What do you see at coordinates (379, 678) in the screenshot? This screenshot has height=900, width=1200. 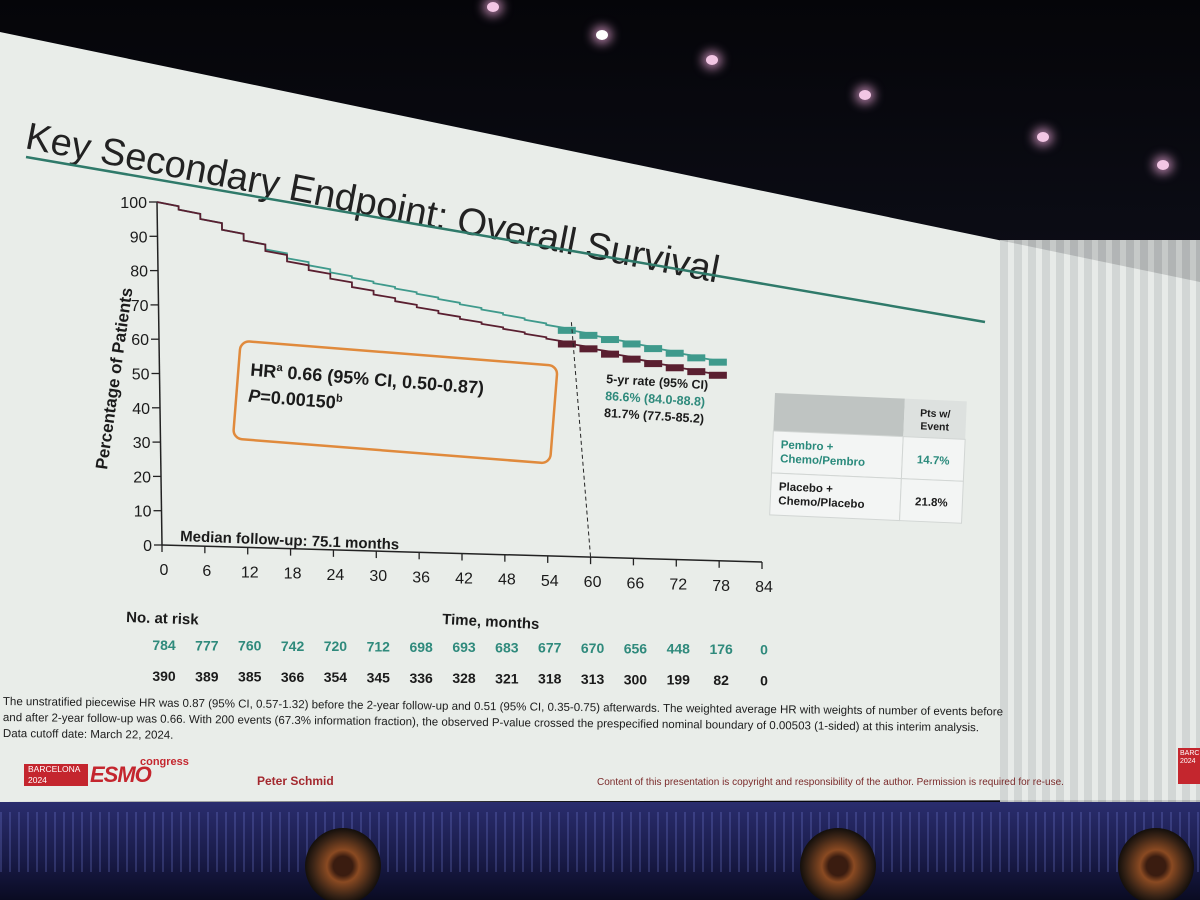 I see `risk-value-placebo: 345` at bounding box center [379, 678].